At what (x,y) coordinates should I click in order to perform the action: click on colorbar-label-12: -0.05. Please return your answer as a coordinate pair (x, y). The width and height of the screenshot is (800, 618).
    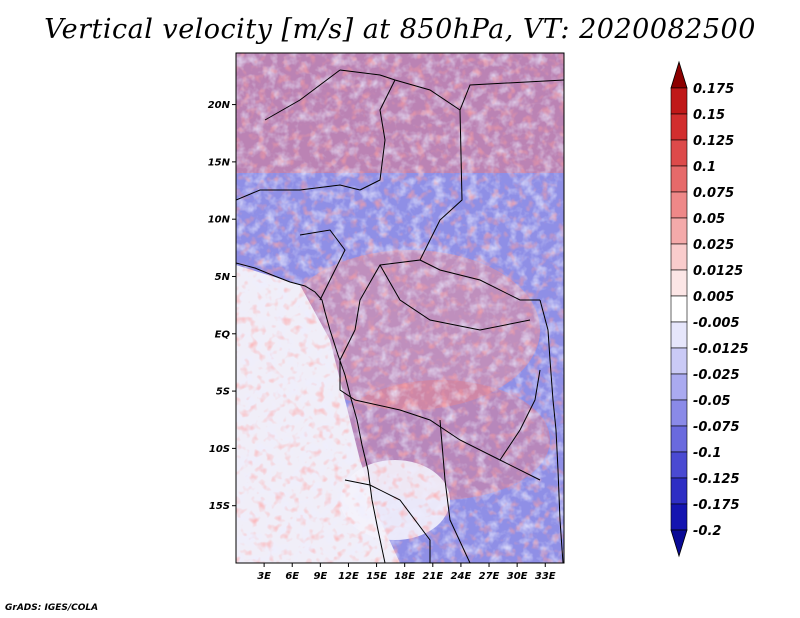
    Looking at the image, I should click on (711, 401).